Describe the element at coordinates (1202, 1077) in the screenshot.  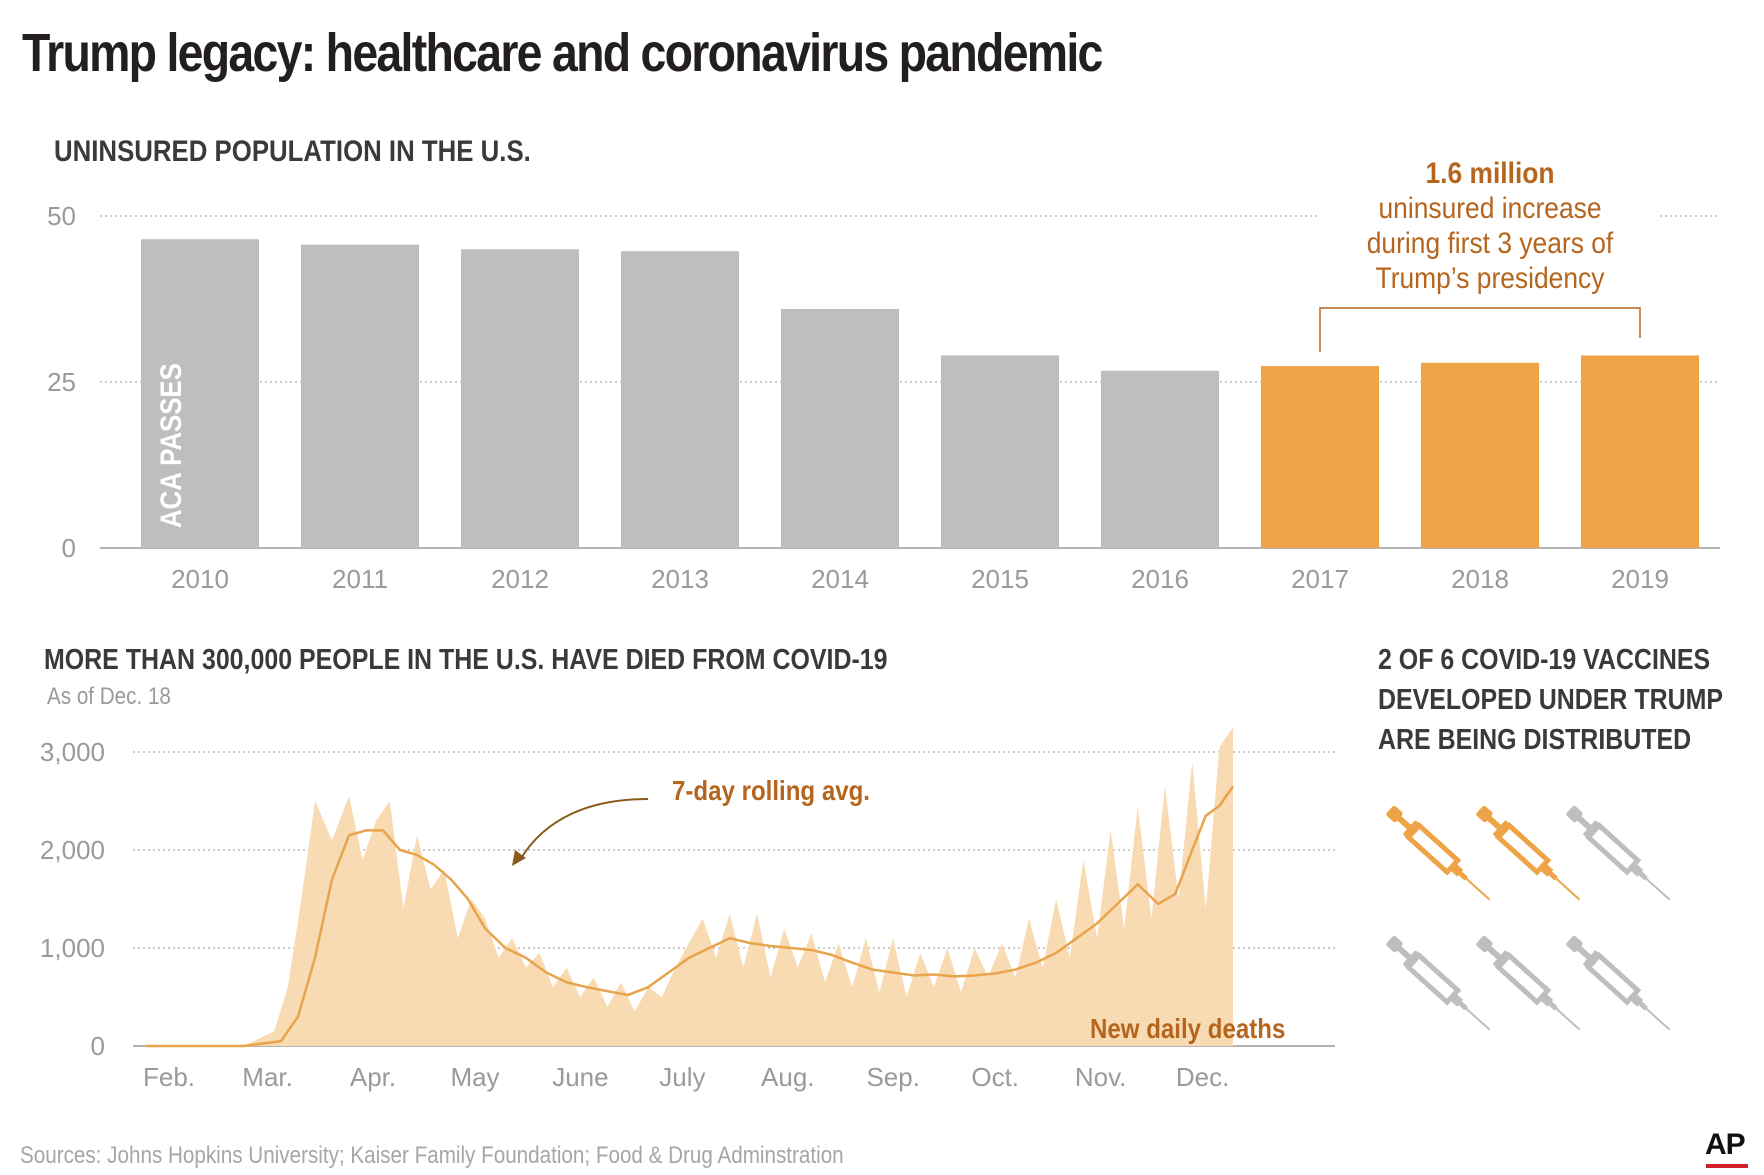
I see `month-label: Dec.` at that location.